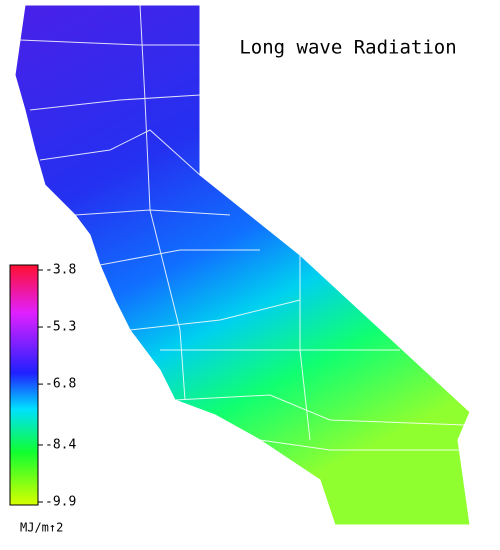 The width and height of the screenshot is (500, 550). What do you see at coordinates (60, 384) in the screenshot?
I see `colorbar-tick-label: -6.8` at bounding box center [60, 384].